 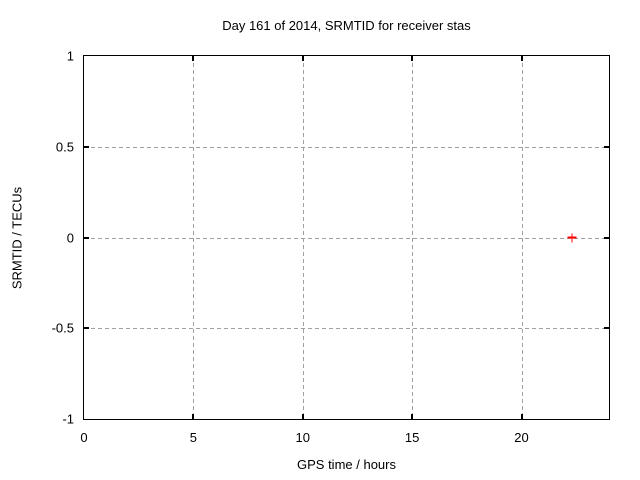 I want to click on y-tick-label: 0.5, so click(x=64, y=147).